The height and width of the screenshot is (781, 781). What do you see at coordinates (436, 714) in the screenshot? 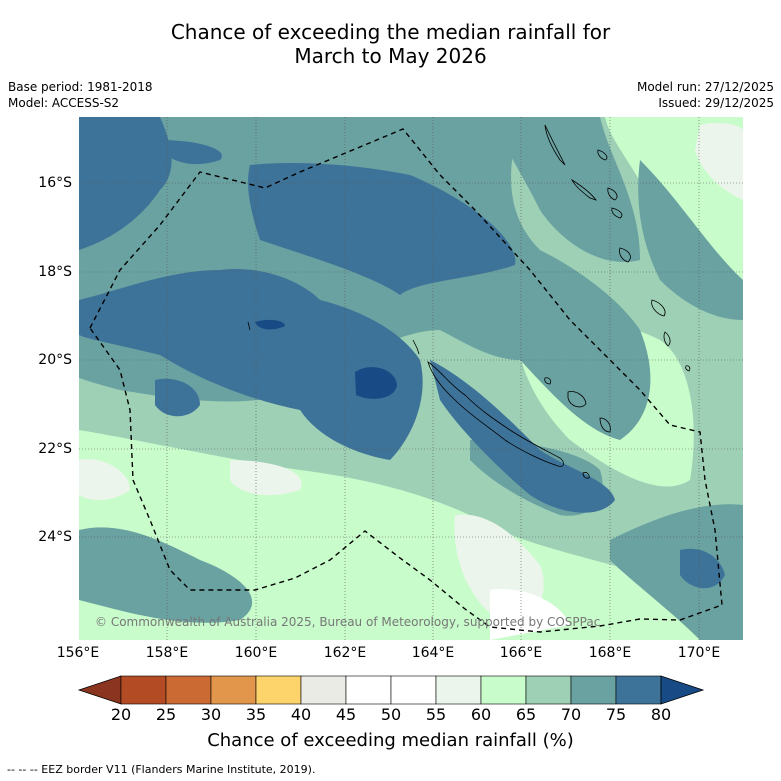
I see `cb-tick-55: 55` at bounding box center [436, 714].